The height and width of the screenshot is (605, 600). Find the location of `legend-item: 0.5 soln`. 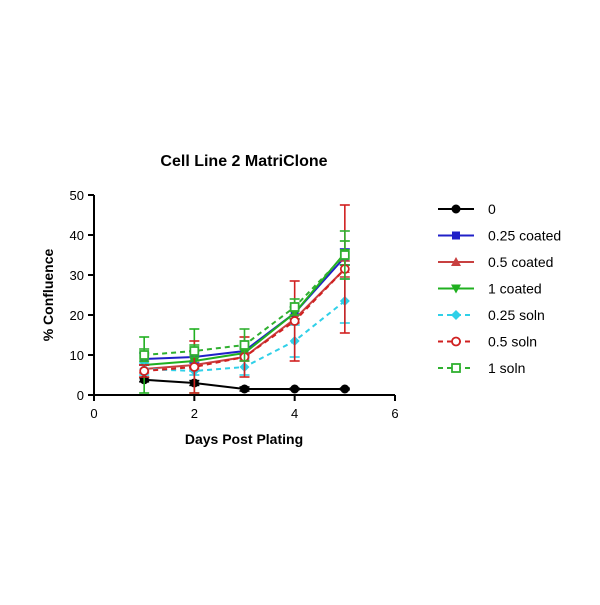

legend-item: 0.5 soln is located at coordinates (487, 342).